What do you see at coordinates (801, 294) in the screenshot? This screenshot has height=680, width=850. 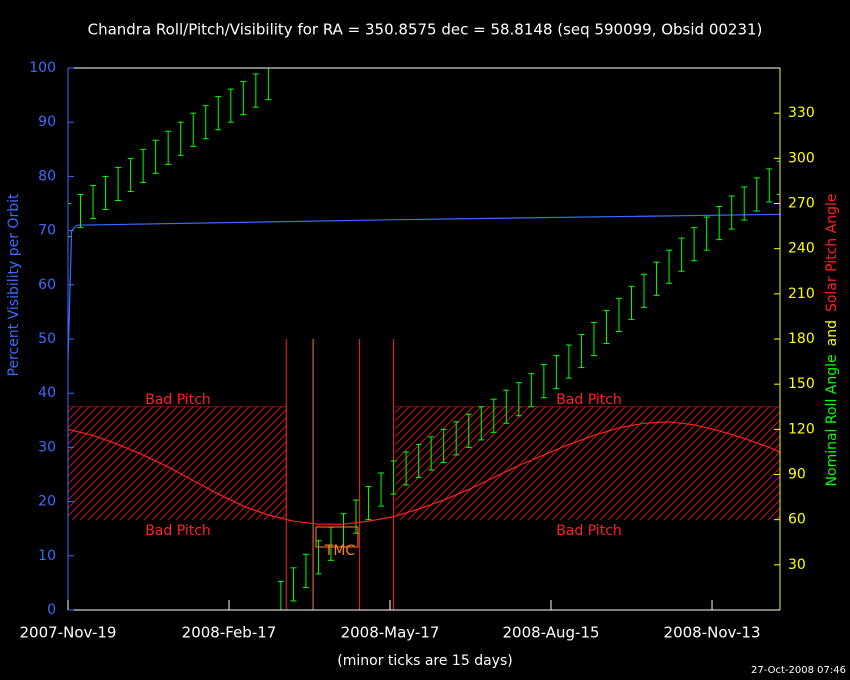 I see `y2-tick-label: 210` at bounding box center [801, 294].